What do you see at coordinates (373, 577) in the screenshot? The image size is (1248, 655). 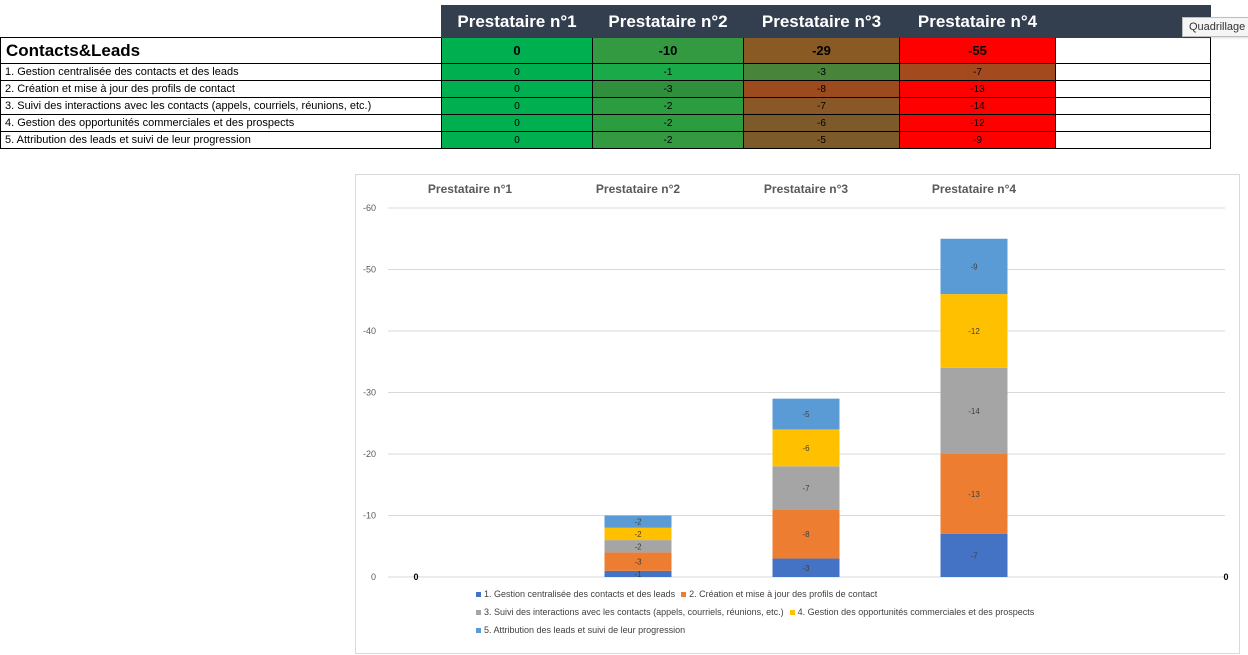 I see `y-tick-label: 0` at bounding box center [373, 577].